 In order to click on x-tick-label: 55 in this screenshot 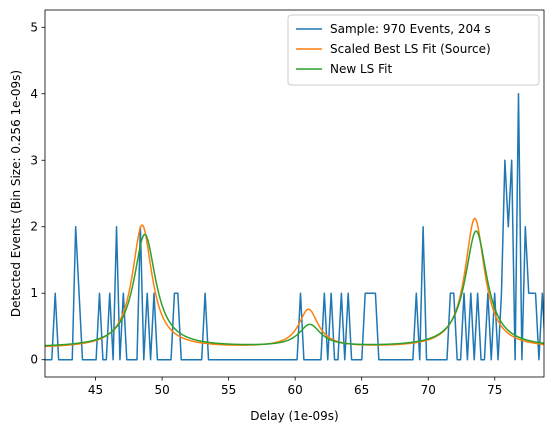, I will do `click(228, 390)`.